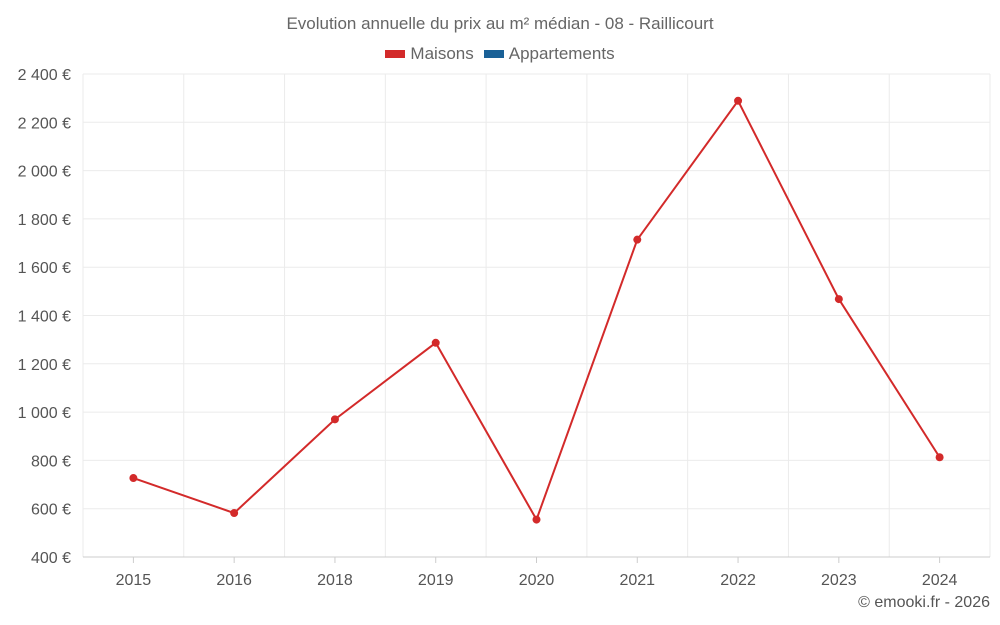  I want to click on y-tick-label: 1 400 €, so click(44, 317).